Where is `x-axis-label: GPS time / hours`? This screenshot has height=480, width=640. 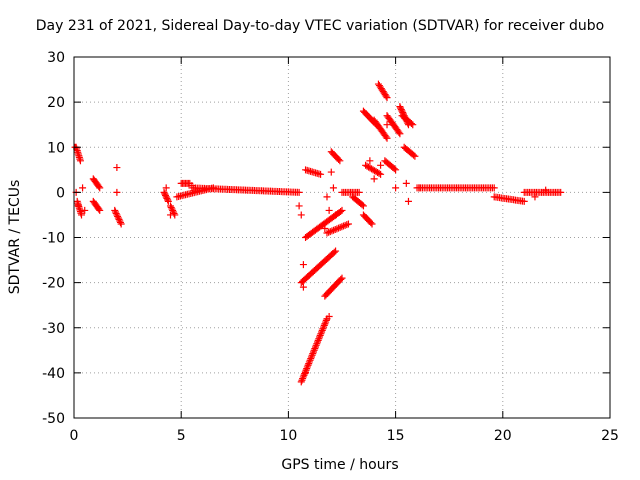 x-axis-label: GPS time / hours is located at coordinates (340, 465).